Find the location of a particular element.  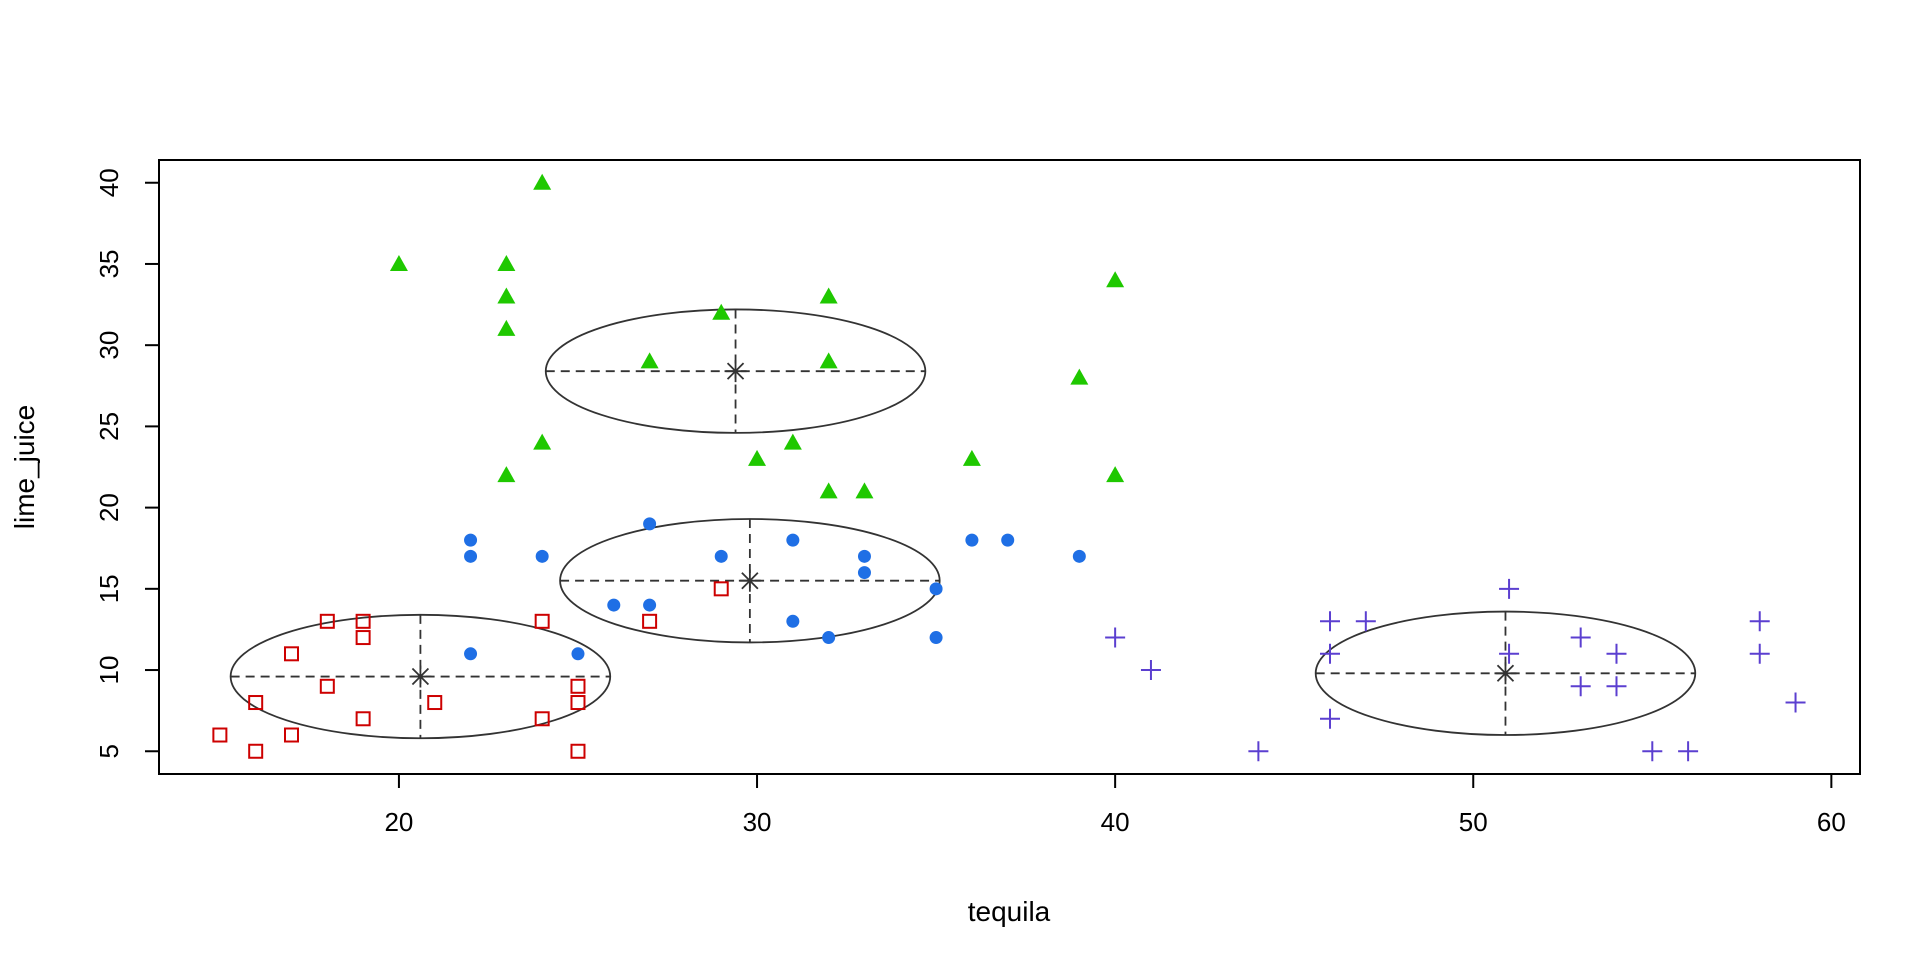

y-tick-label: 15 is located at coordinates (109, 588).